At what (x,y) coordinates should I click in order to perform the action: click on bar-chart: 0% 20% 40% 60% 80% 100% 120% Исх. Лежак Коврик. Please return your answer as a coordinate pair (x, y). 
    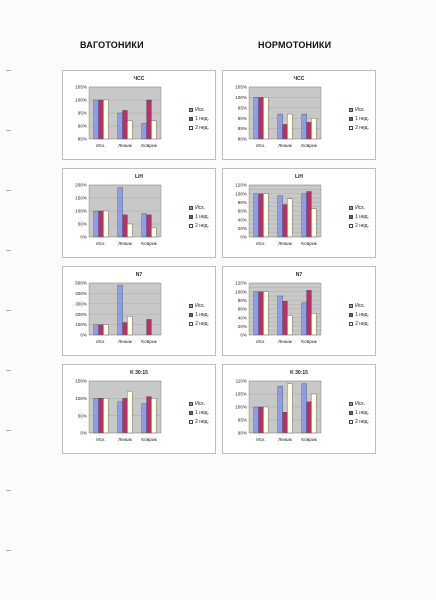
    Looking at the image, I should click on (278, 215).